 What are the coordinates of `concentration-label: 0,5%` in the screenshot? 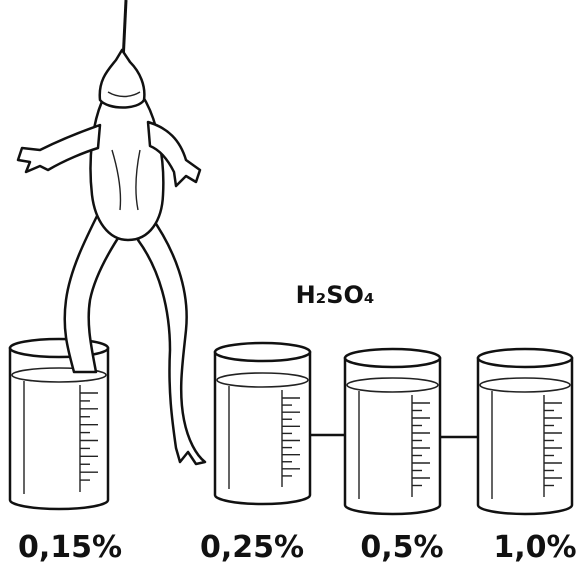 It's located at (401, 547).